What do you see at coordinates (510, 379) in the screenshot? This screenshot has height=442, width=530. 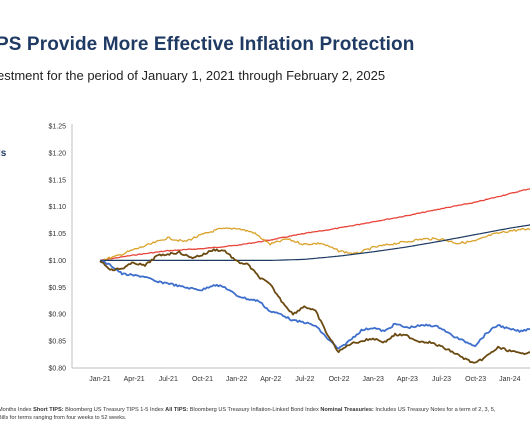 I see `x-tick-label: Jan-24` at bounding box center [510, 379].